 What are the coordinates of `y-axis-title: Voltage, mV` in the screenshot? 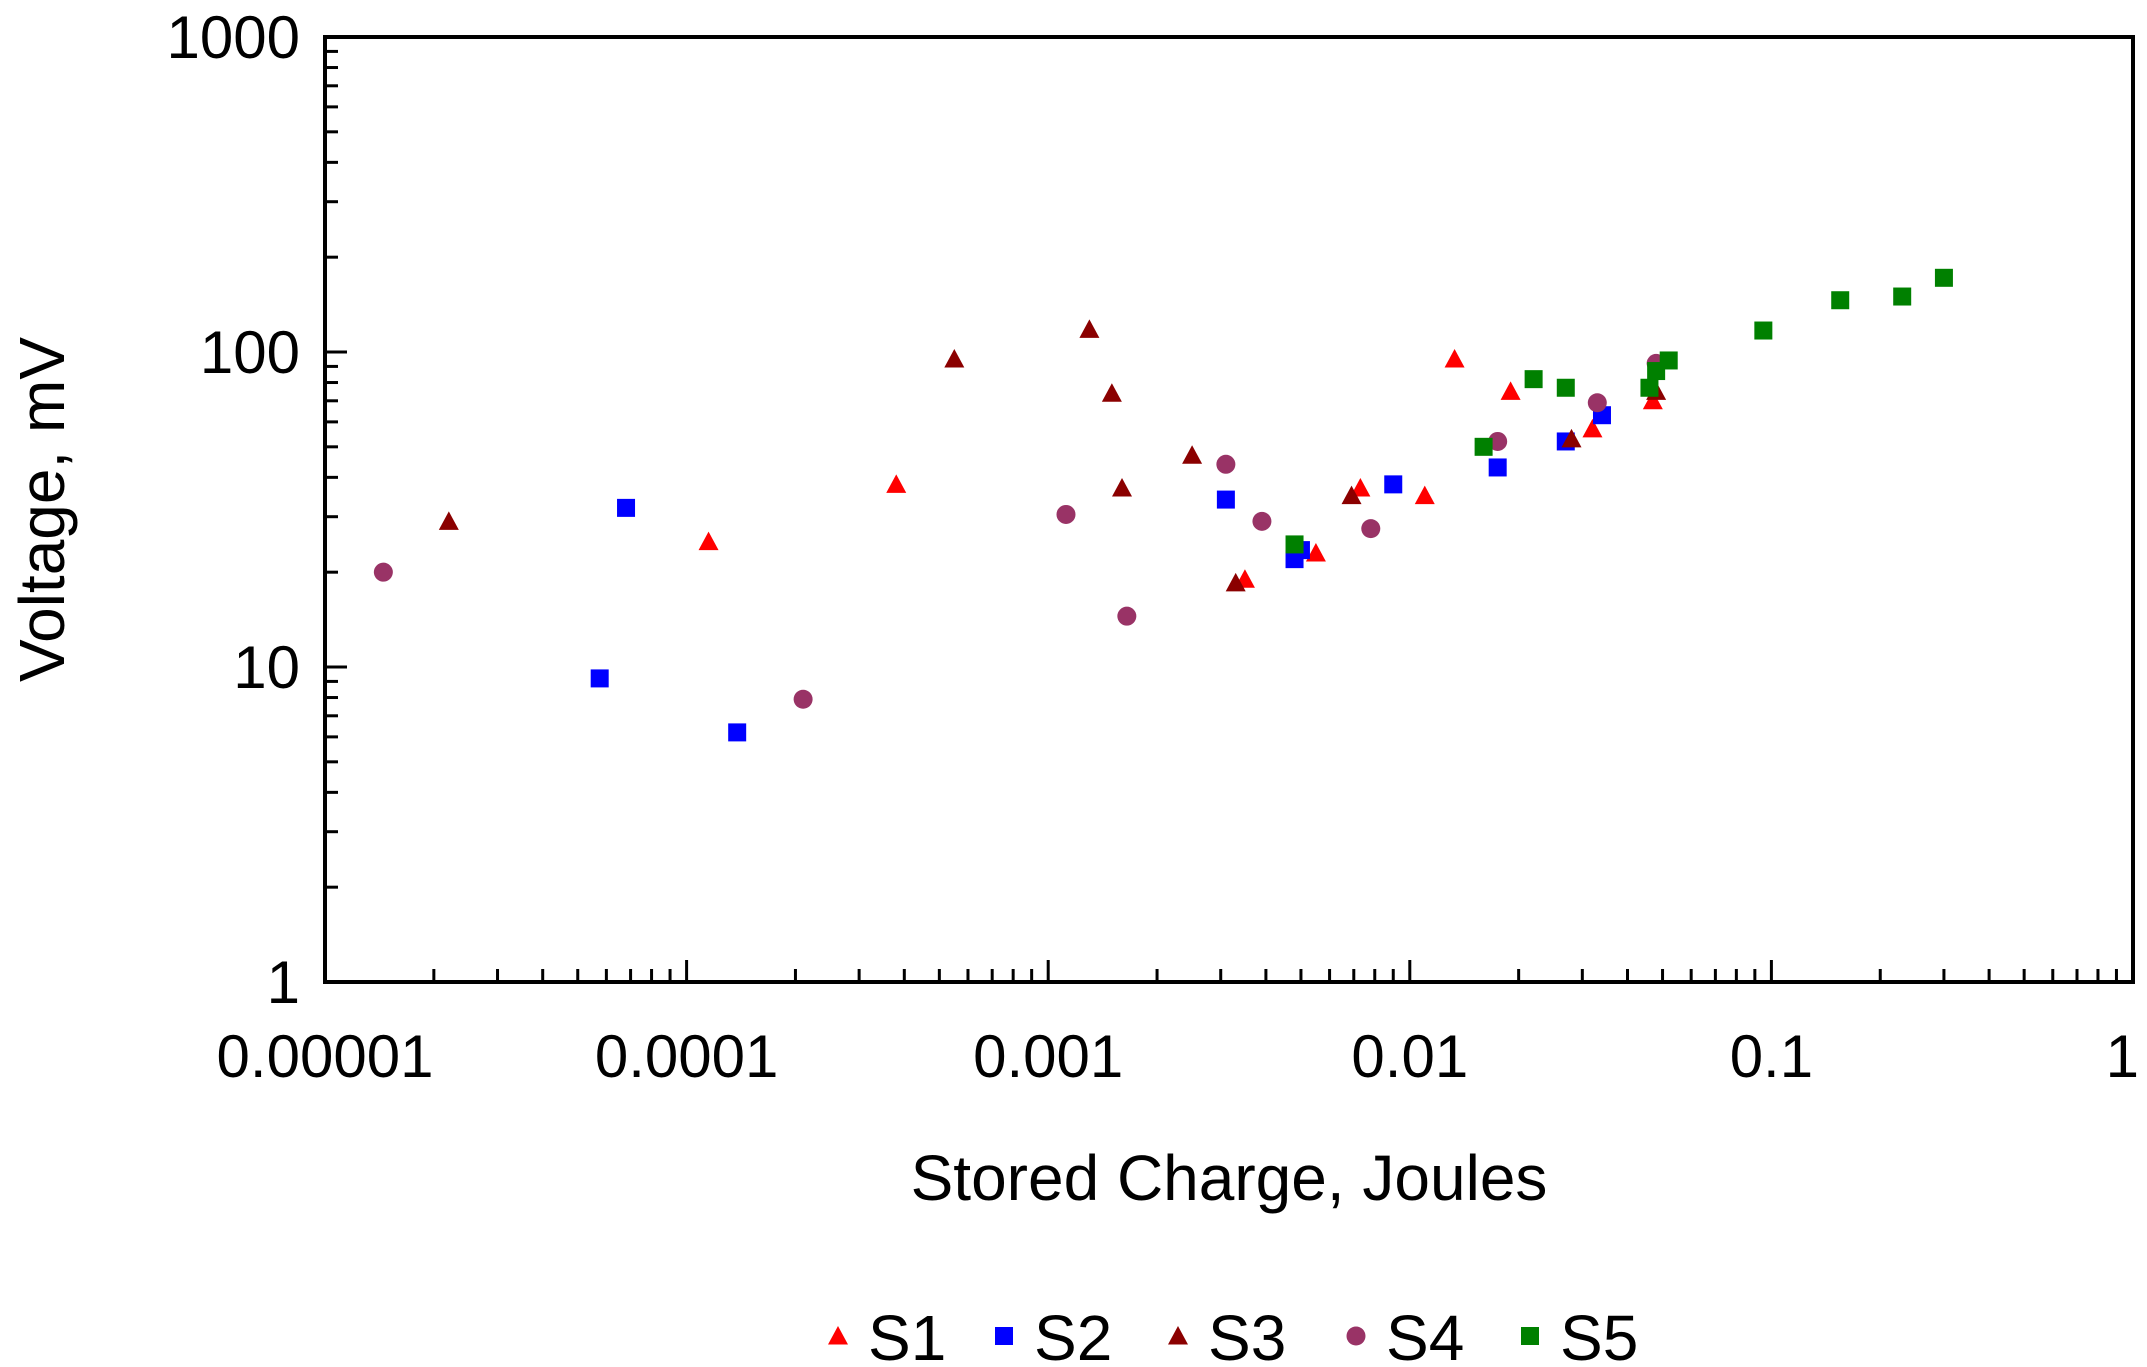 It's located at (42, 509).